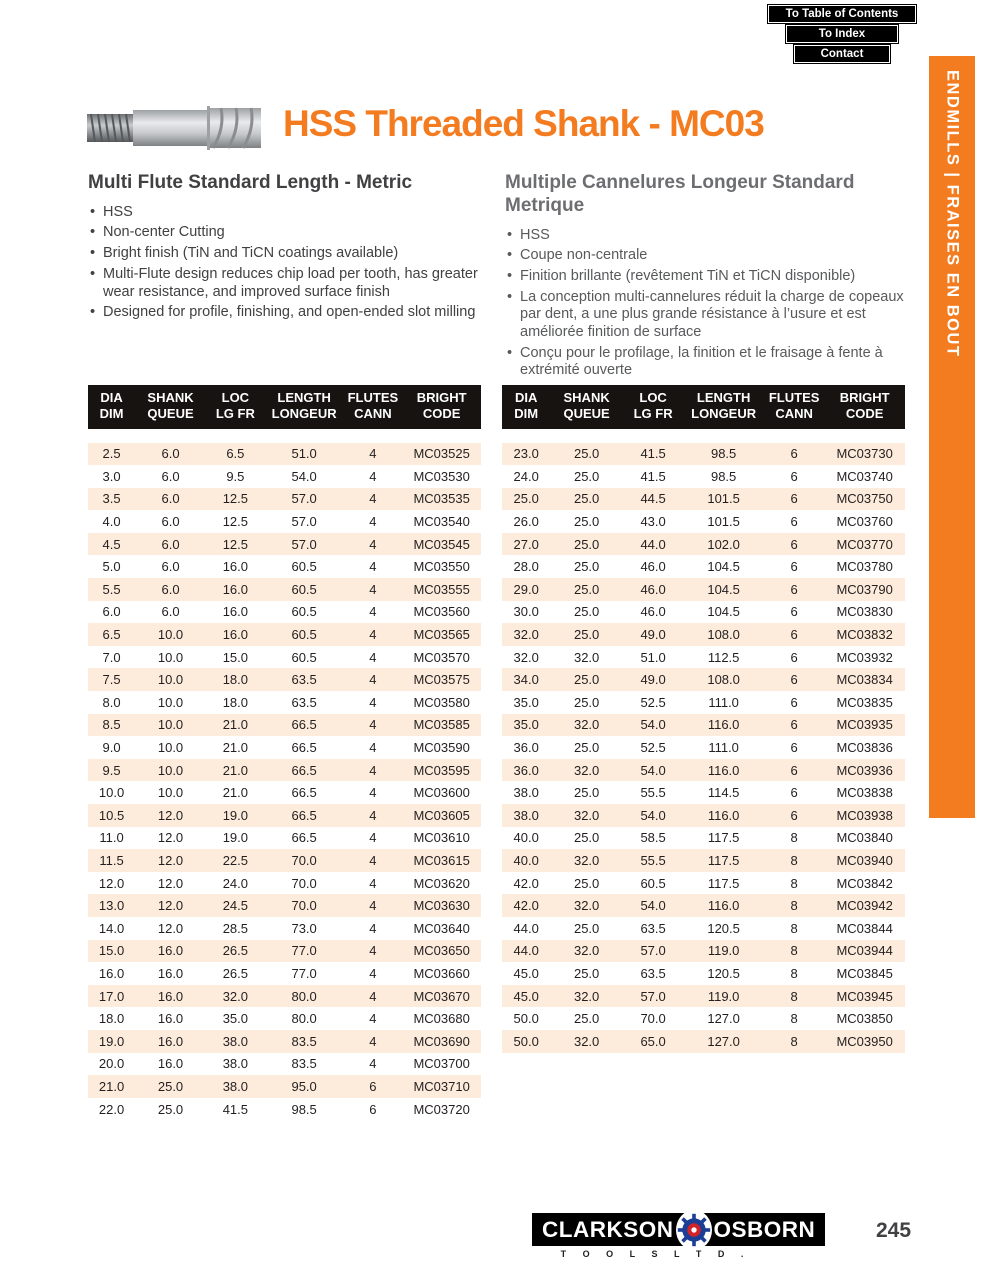  I want to click on table-row: 42.0 32.0 54.0 116.0 8 MC03942, so click(703, 905).